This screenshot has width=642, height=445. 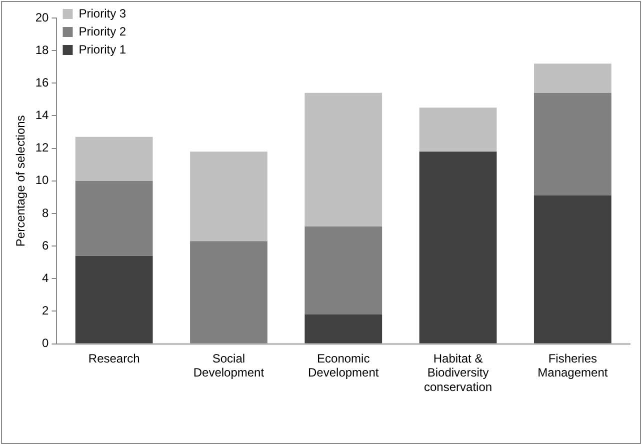 I want to click on y-tick-label: 6, so click(x=46, y=245).